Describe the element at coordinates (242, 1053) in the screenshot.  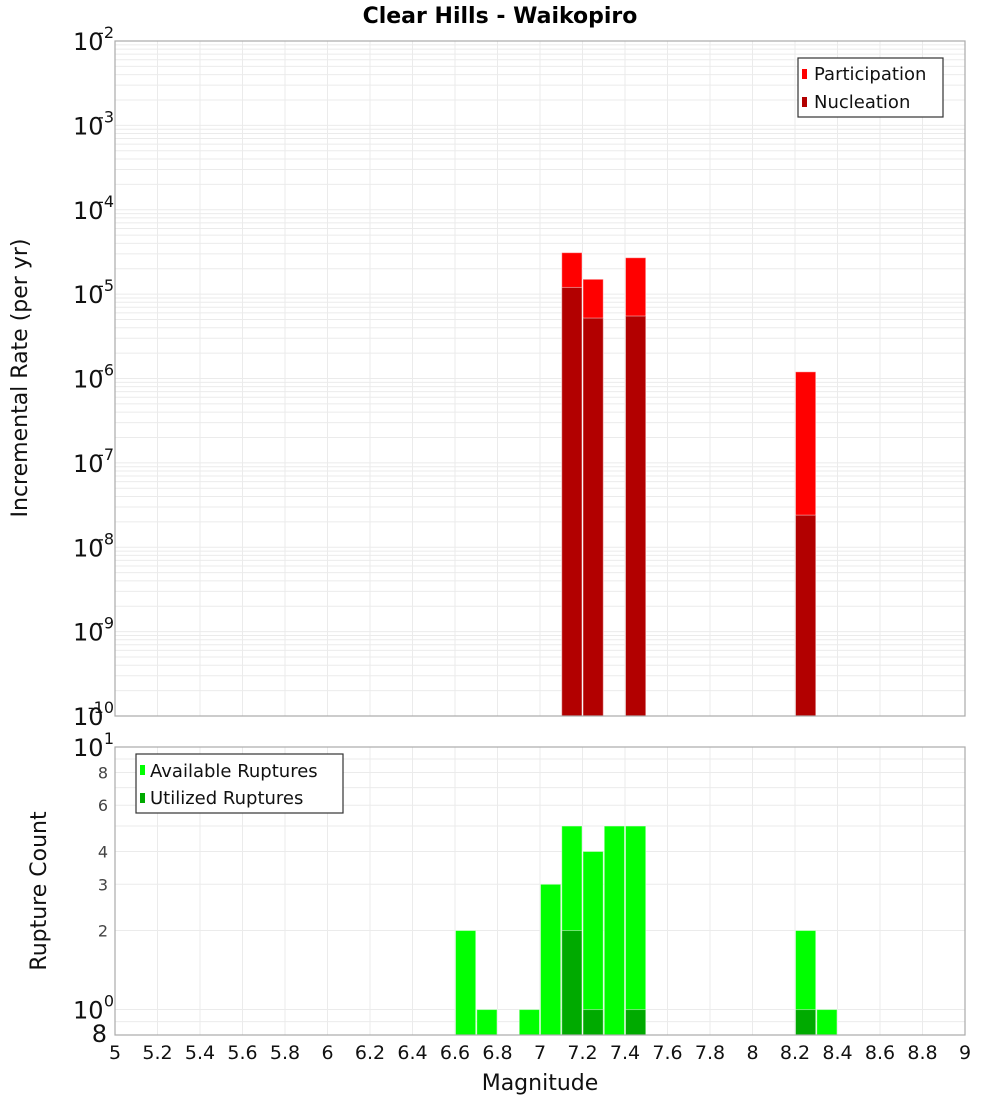
I see `x-tick-label: 5.6` at that location.